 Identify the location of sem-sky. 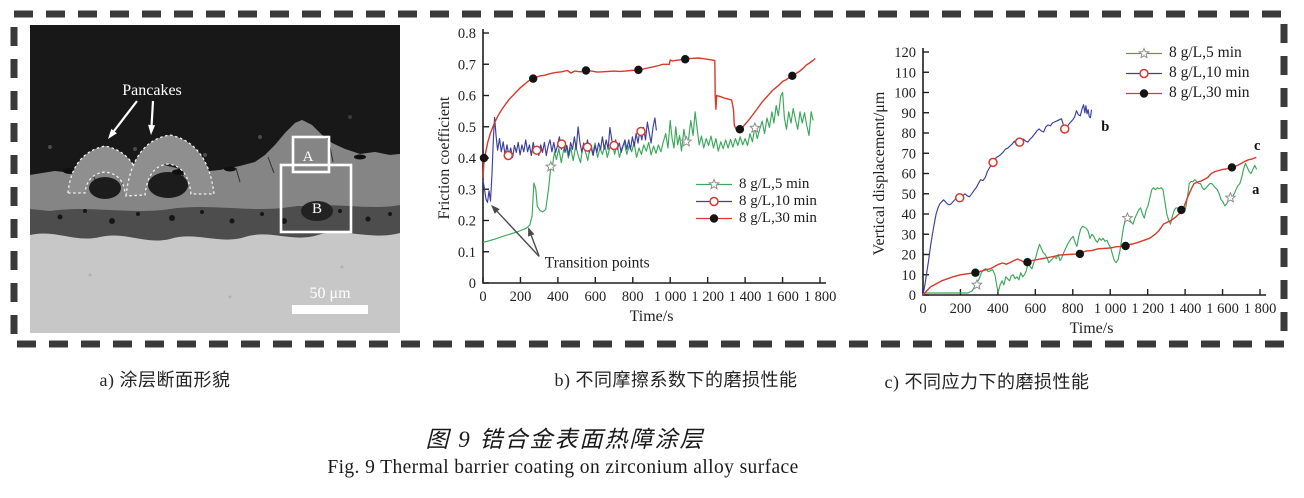
(215, 100).